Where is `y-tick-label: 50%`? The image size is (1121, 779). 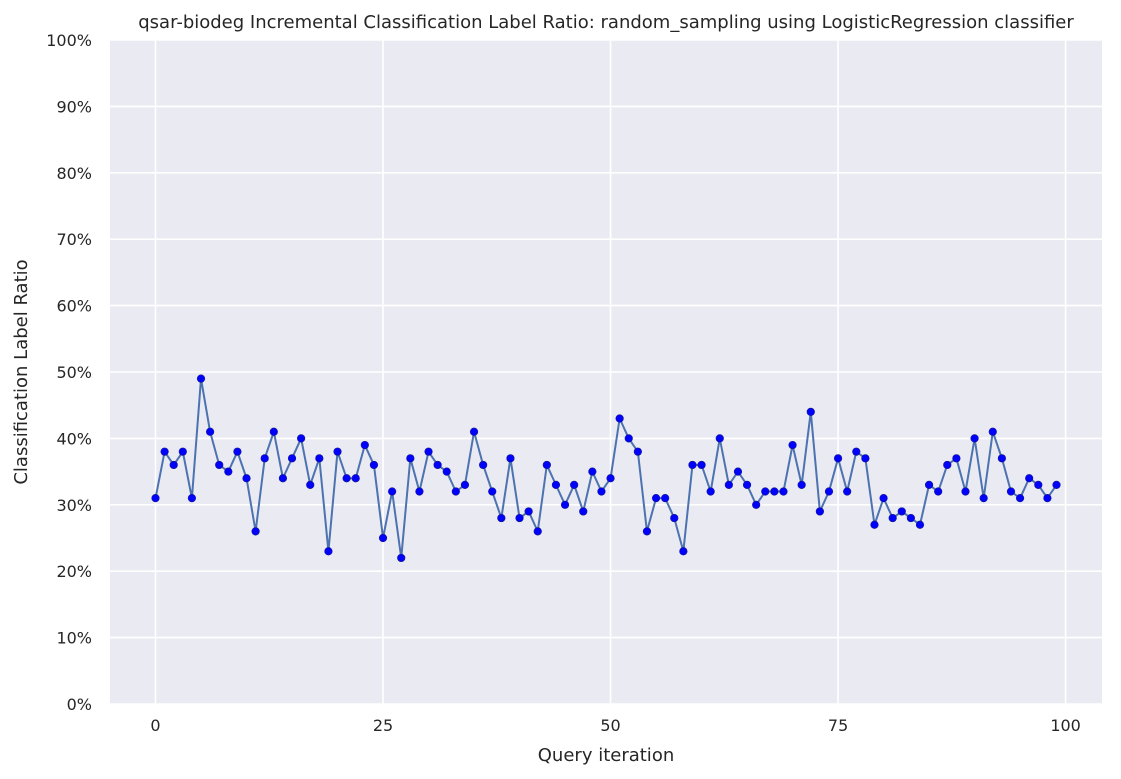
y-tick-label: 50% is located at coordinates (74, 372).